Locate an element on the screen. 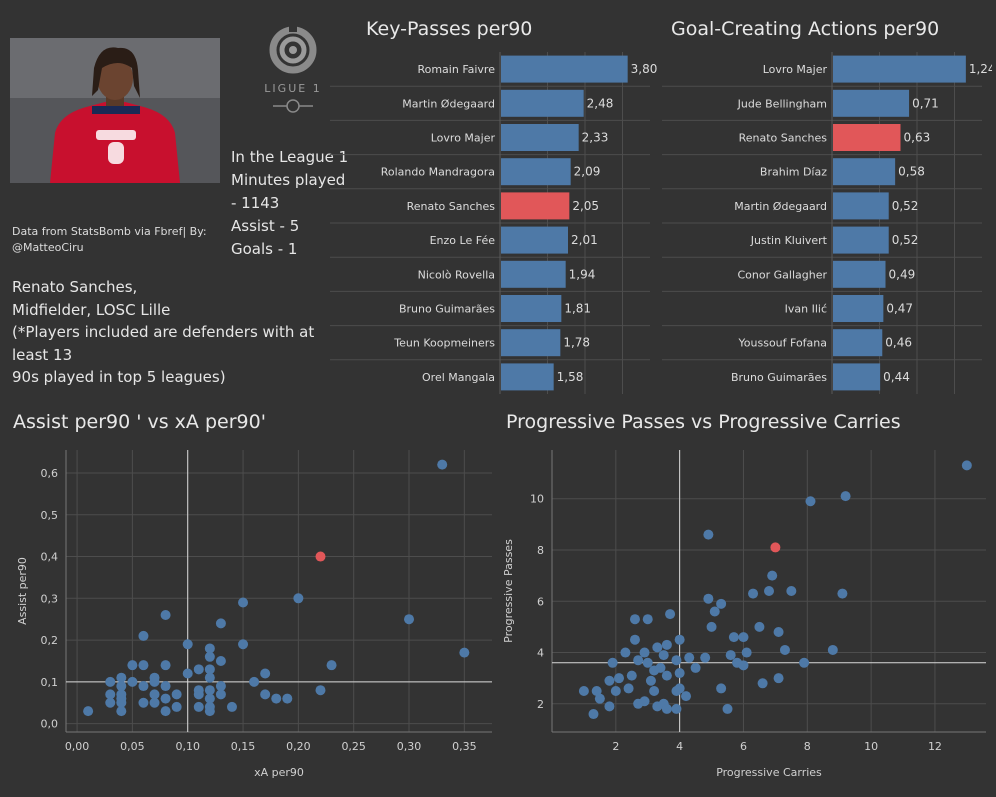 The width and height of the screenshot is (996, 797). stats-line: Assist - 5 is located at coordinates (265, 226).